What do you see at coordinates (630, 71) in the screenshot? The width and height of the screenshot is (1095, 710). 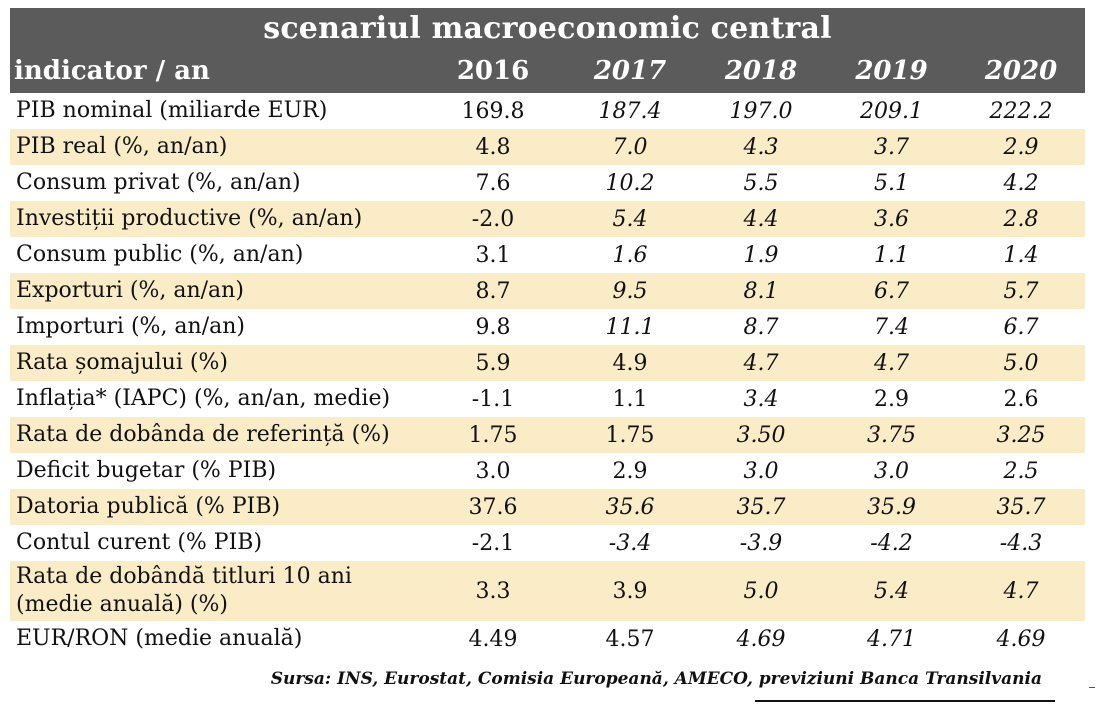 I see `header-year-2017: 2017` at bounding box center [630, 71].